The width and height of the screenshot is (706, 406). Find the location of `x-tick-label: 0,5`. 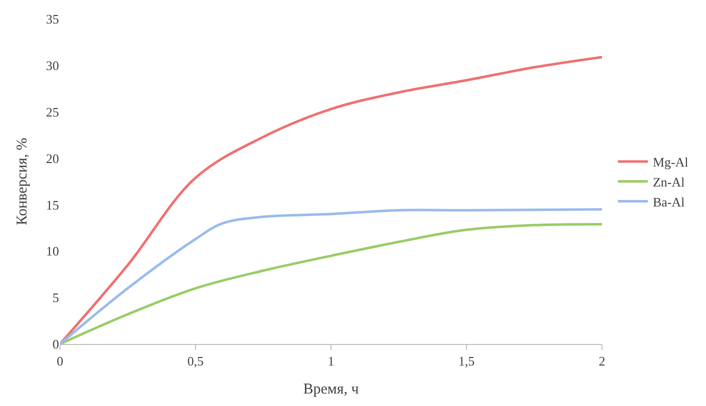

x-tick-label: 0,5 is located at coordinates (195, 361).